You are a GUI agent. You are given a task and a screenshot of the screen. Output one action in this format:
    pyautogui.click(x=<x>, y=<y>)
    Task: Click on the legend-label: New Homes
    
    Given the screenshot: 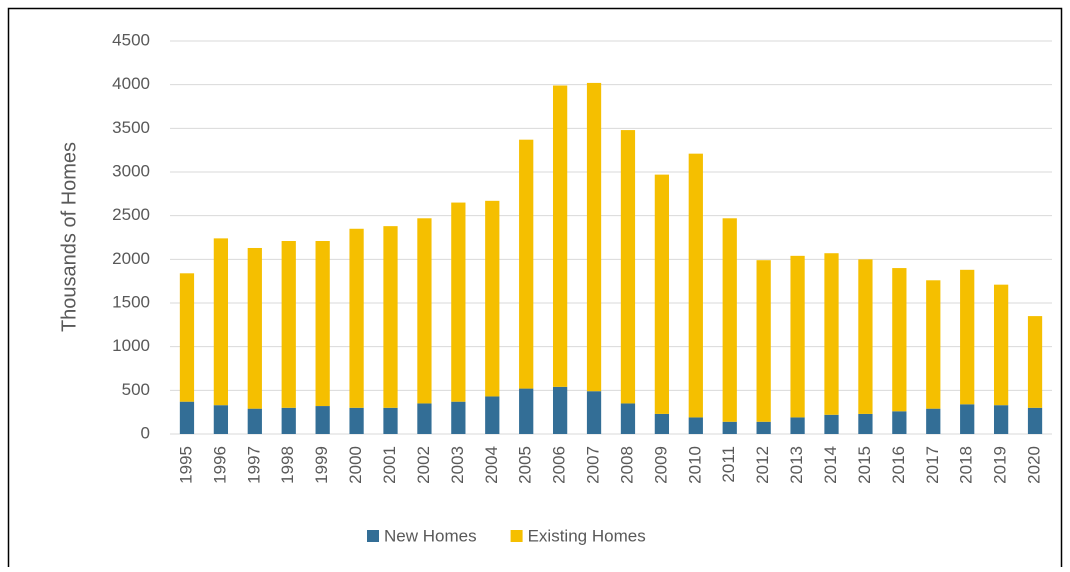 What is the action you would take?
    pyautogui.click(x=430, y=535)
    